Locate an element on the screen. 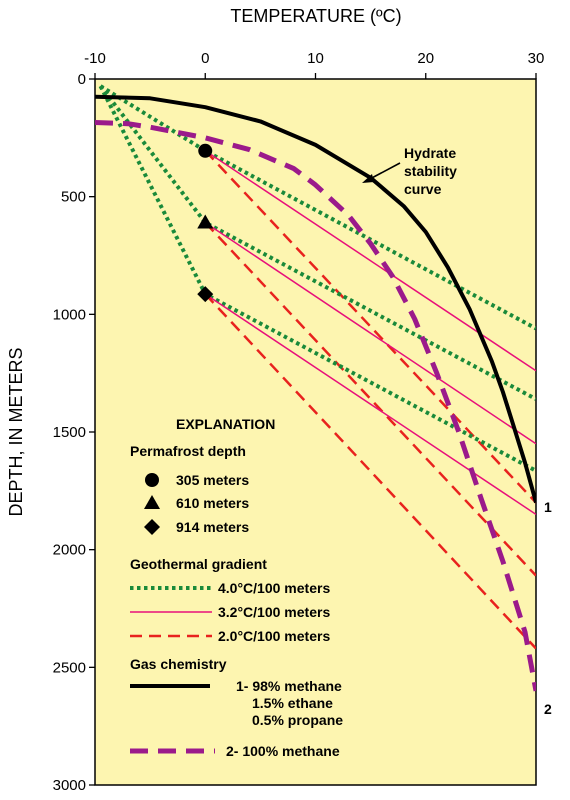 The width and height of the screenshot is (570, 800). x-tick-label: 10 is located at coordinates (315, 58).